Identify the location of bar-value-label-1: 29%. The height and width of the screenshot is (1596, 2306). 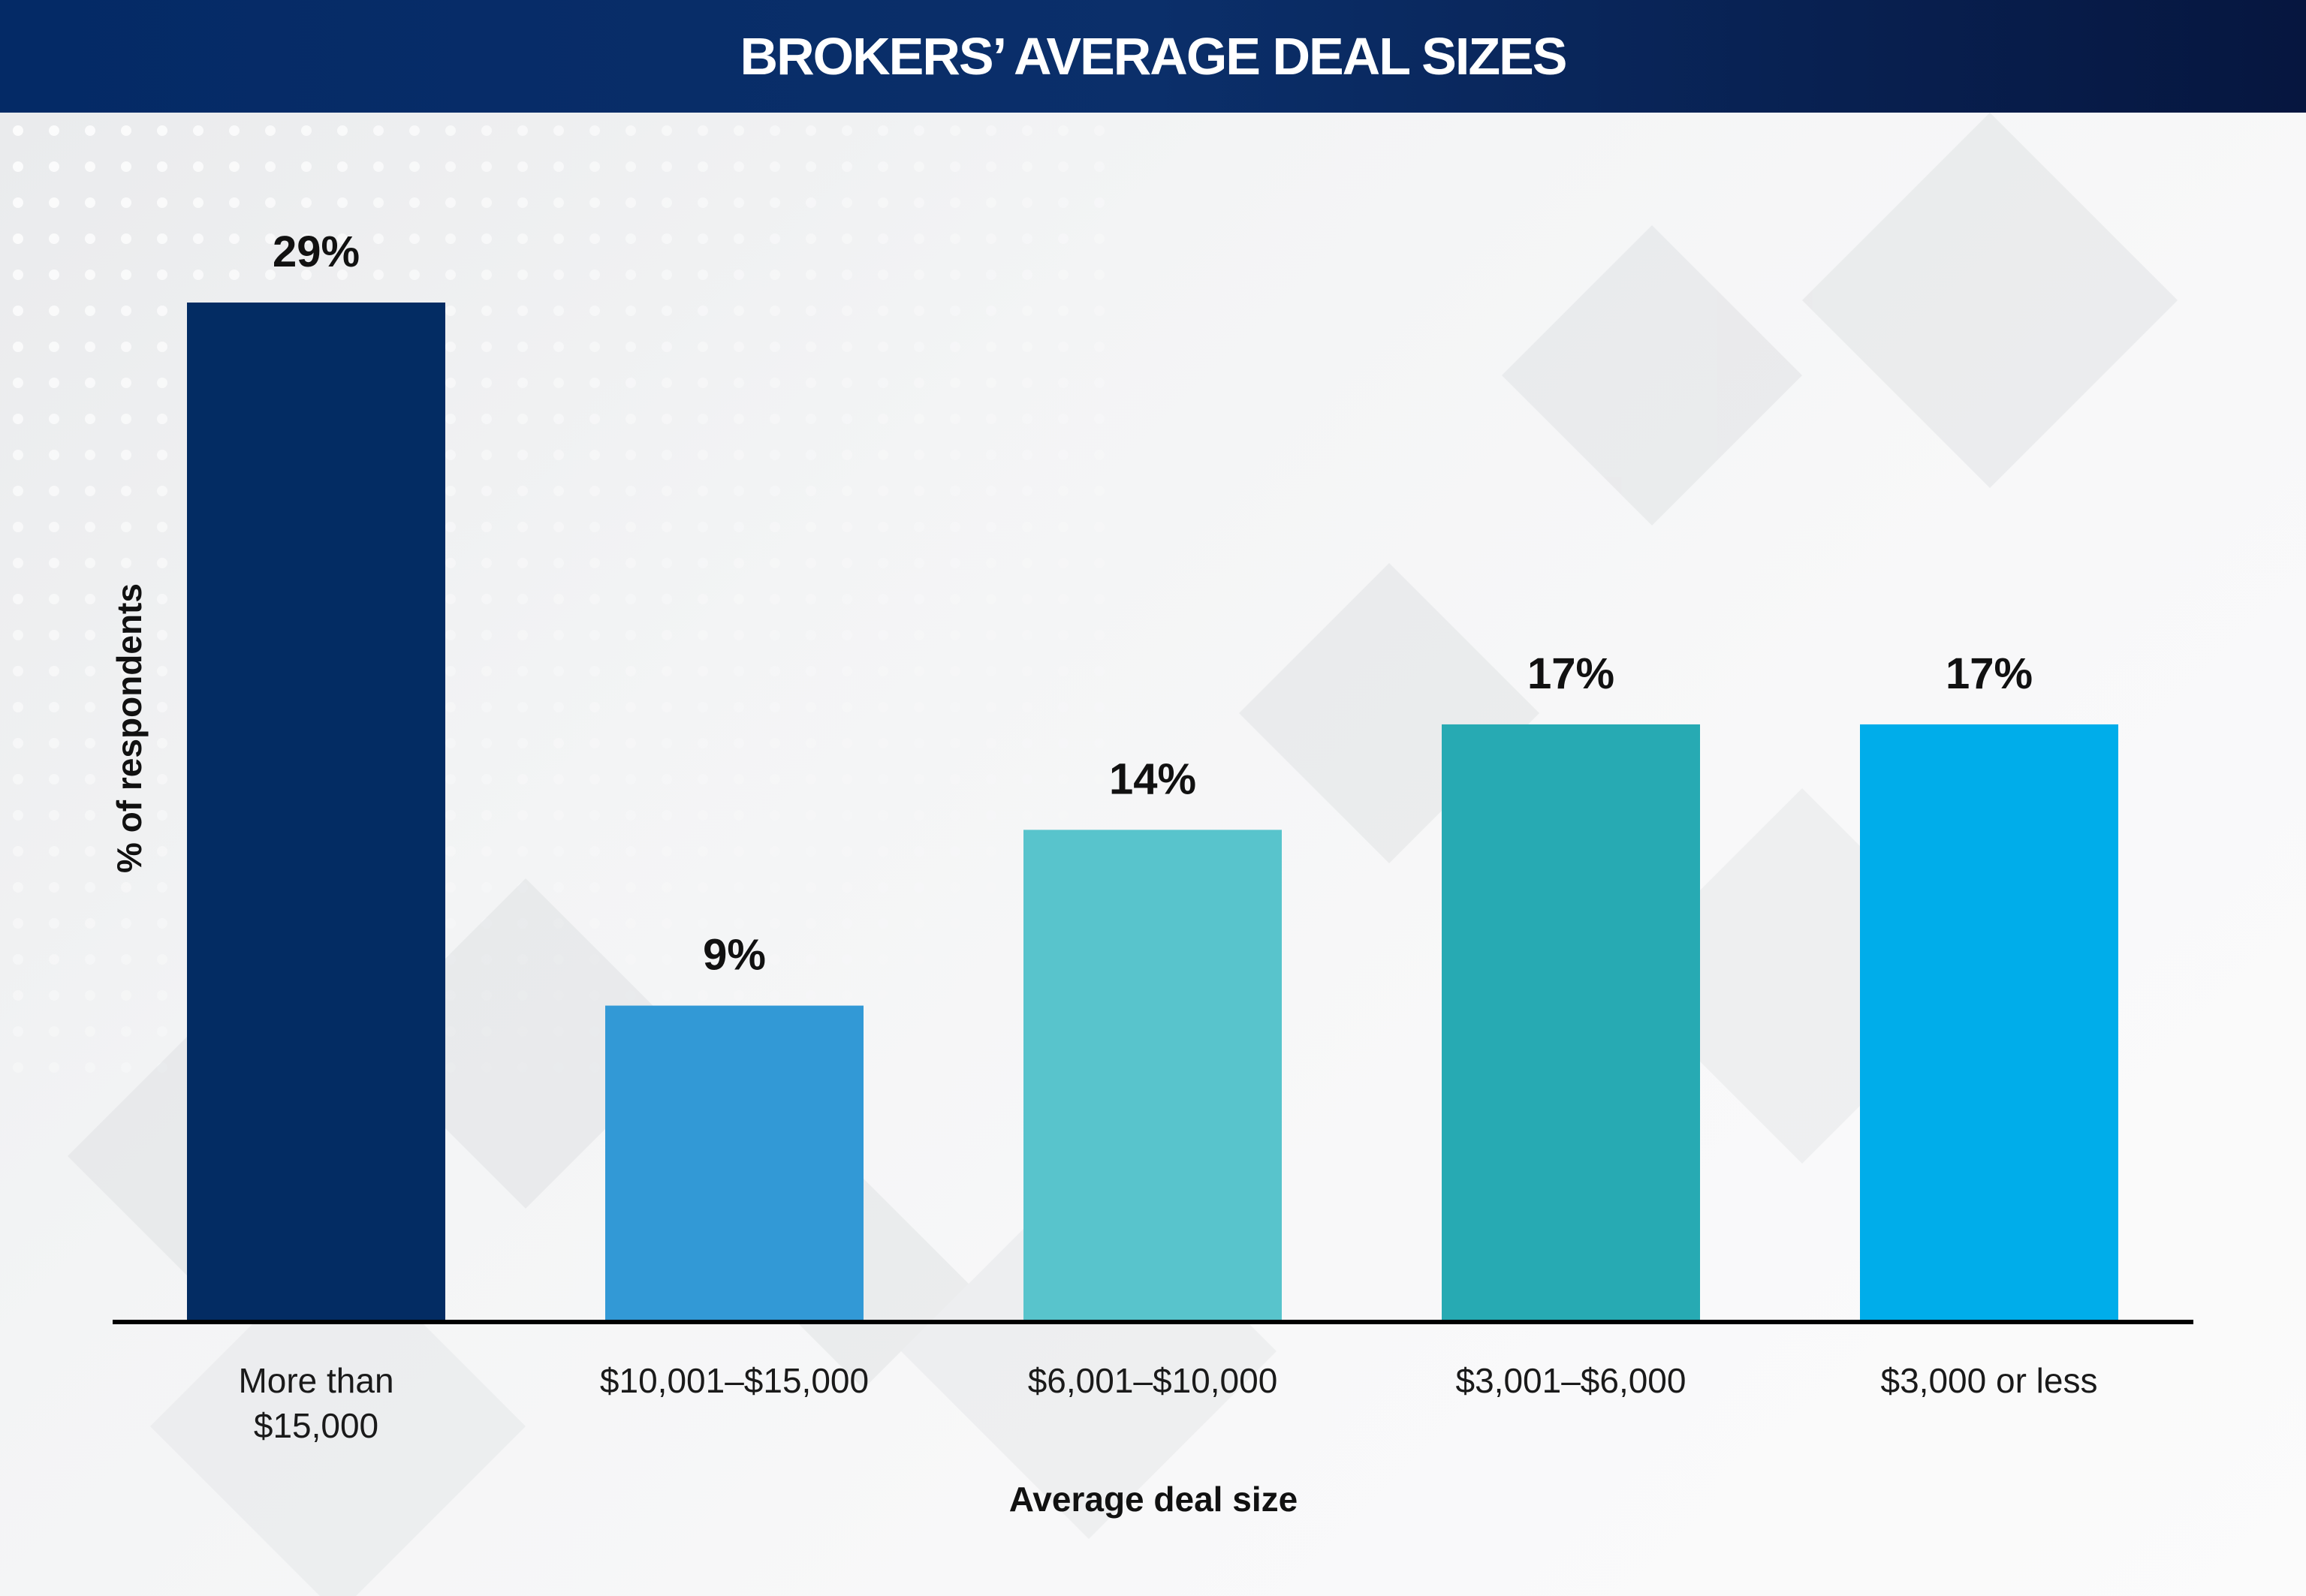
(316, 251).